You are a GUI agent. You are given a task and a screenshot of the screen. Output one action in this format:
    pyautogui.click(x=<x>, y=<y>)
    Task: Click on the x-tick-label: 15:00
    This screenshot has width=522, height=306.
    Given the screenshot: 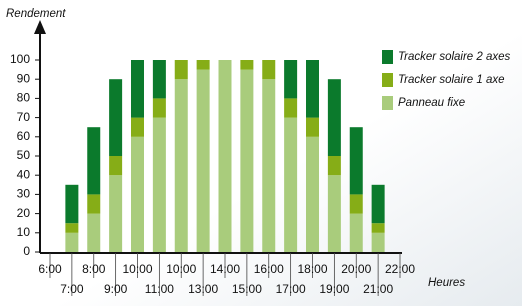 What is the action you would take?
    pyautogui.click(x=247, y=289)
    